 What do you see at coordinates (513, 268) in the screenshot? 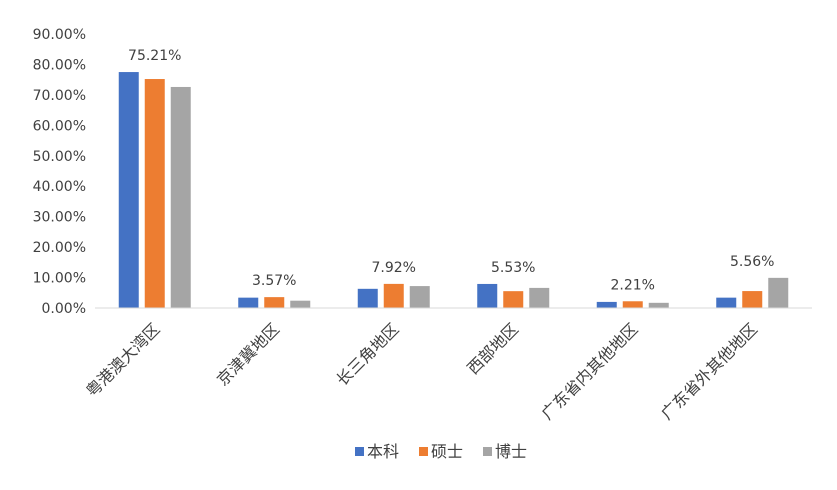
I see `data-label: 5.53%` at bounding box center [513, 268].